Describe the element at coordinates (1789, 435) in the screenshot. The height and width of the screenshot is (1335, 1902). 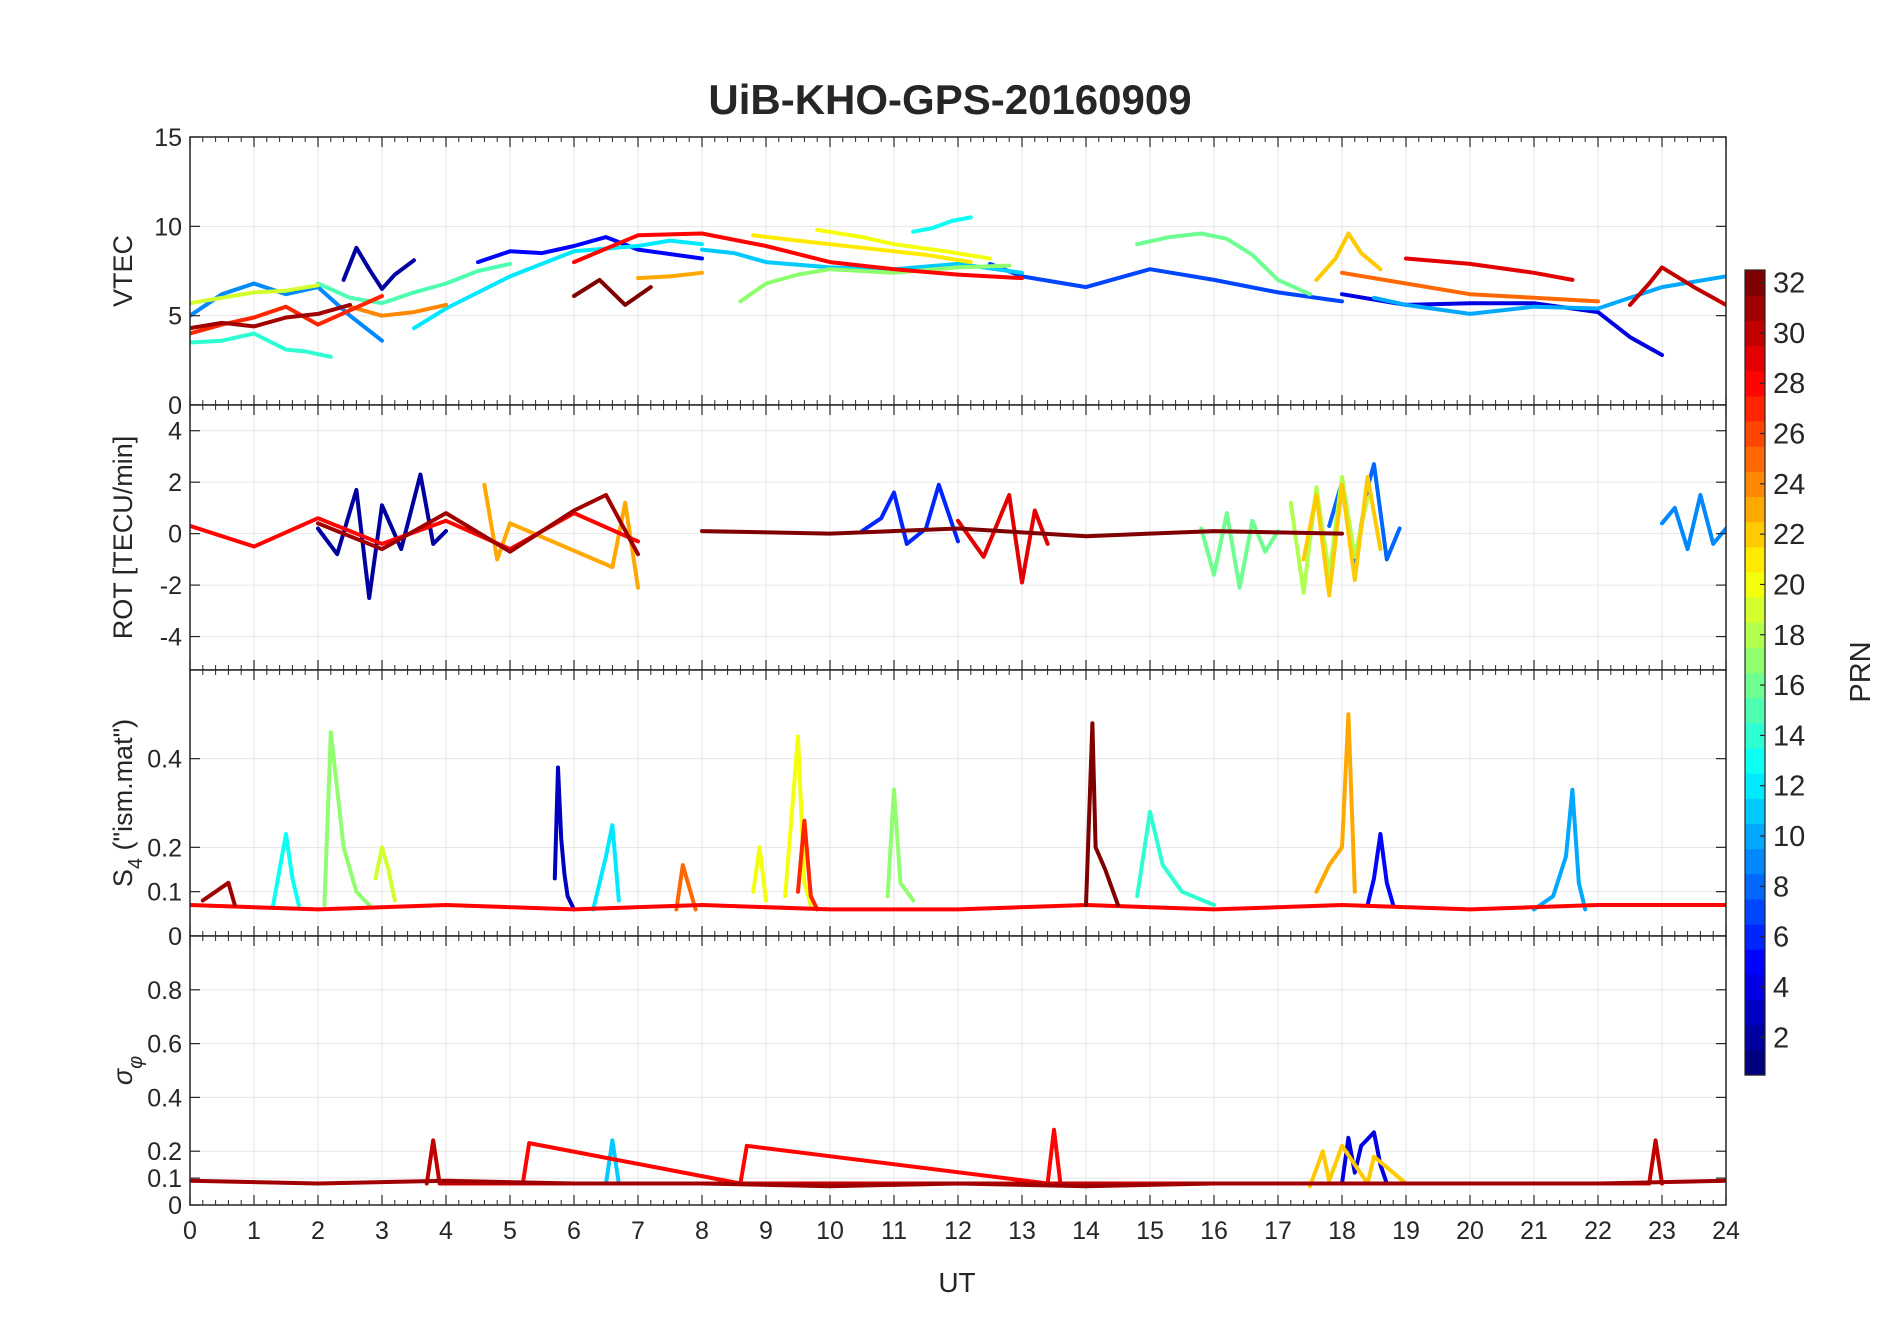
I see `colorbar-tick-label: 26` at that location.